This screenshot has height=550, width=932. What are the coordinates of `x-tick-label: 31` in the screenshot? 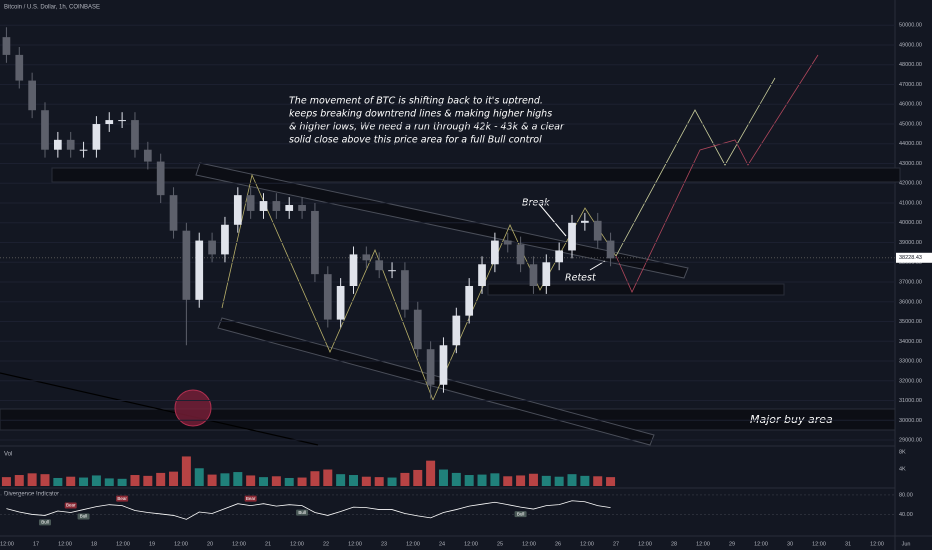 It's located at (848, 544).